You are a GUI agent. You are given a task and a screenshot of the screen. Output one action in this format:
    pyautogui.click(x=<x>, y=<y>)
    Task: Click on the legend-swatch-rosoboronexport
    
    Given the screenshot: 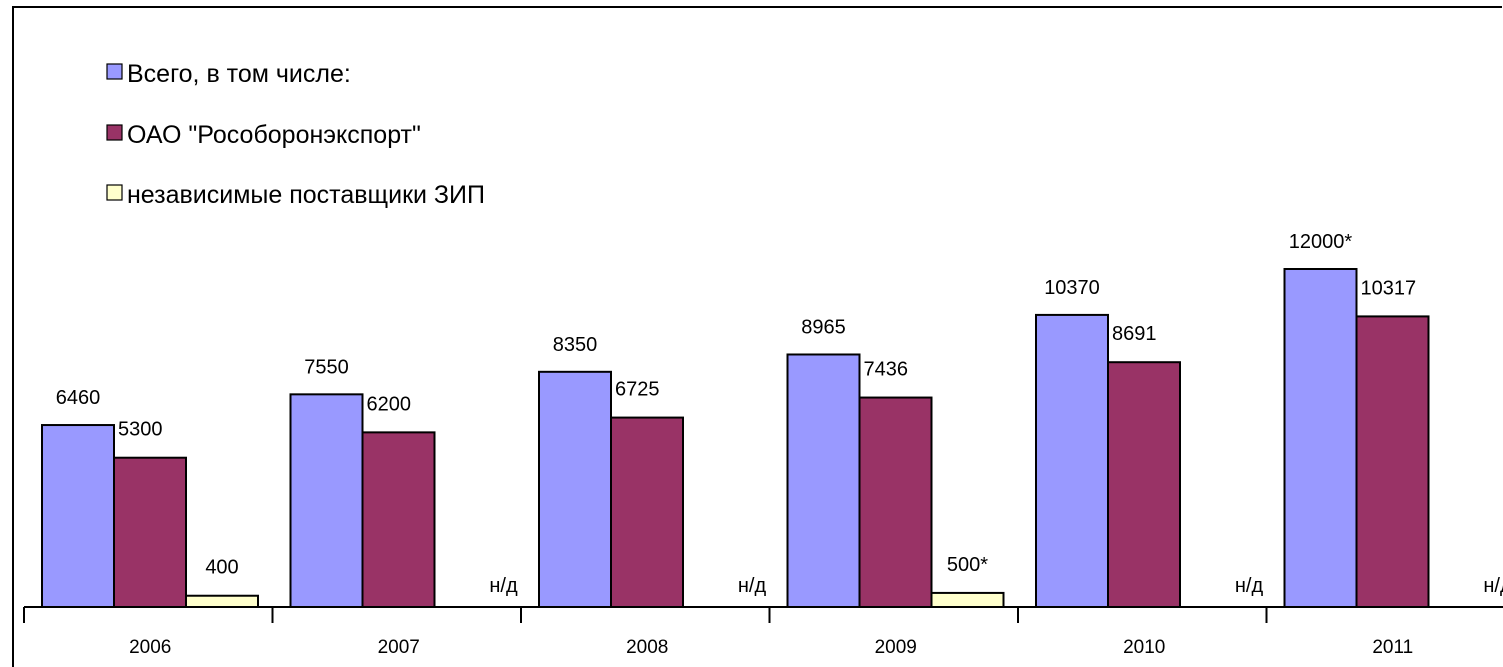 What is the action you would take?
    pyautogui.click(x=114, y=132)
    